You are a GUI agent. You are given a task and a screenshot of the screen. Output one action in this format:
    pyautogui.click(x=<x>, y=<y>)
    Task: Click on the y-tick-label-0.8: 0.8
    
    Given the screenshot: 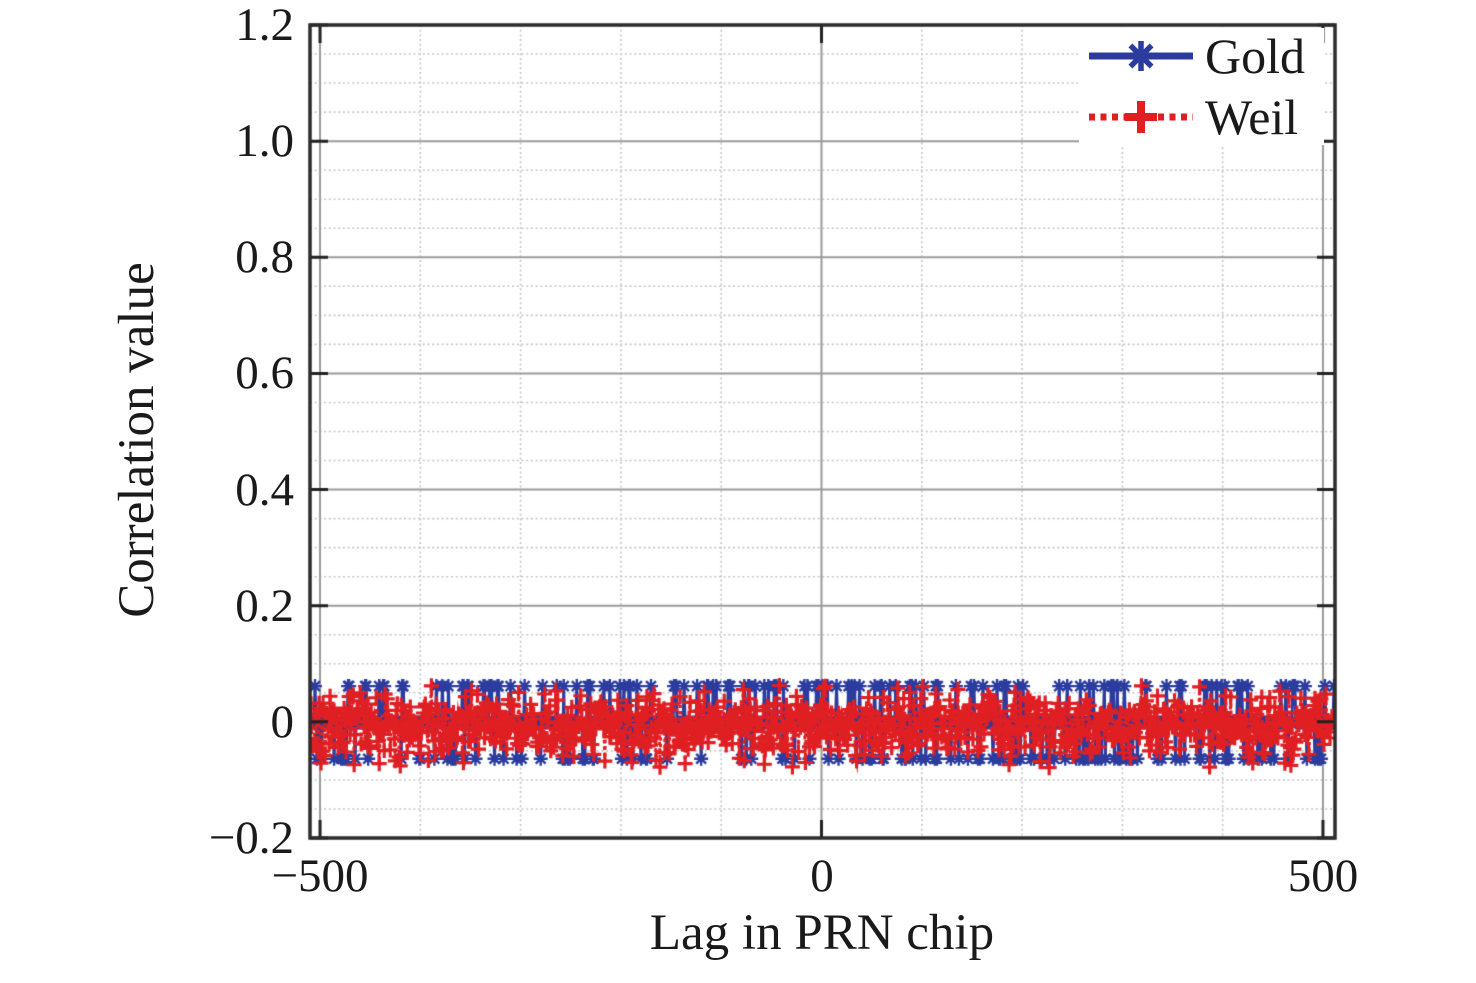 What is the action you would take?
    pyautogui.click(x=264, y=257)
    